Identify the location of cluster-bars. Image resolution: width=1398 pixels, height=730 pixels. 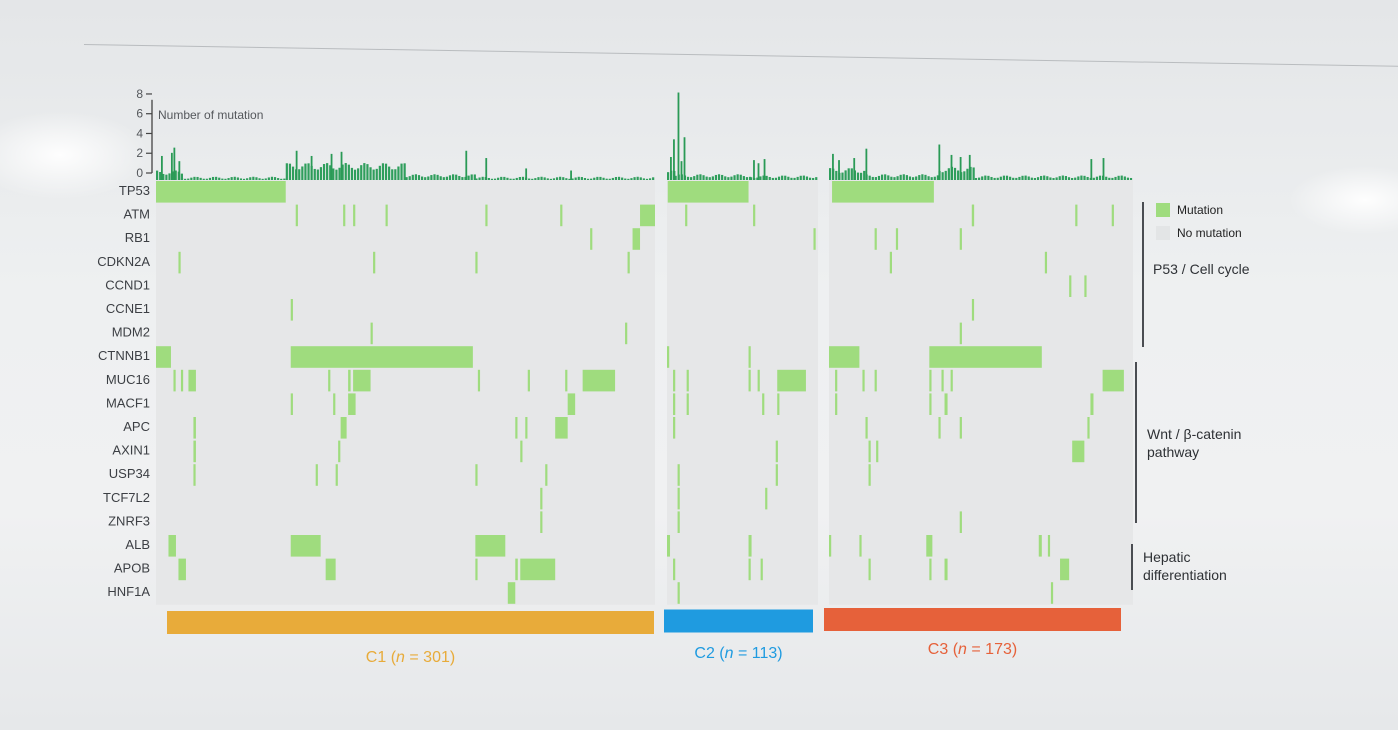
(644, 621).